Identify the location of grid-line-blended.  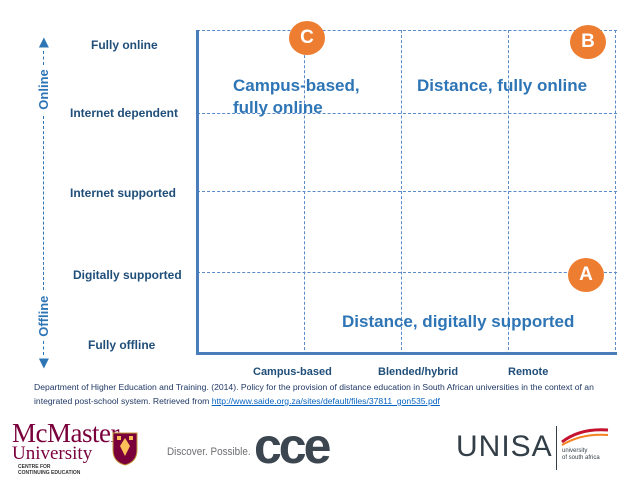
(401, 192).